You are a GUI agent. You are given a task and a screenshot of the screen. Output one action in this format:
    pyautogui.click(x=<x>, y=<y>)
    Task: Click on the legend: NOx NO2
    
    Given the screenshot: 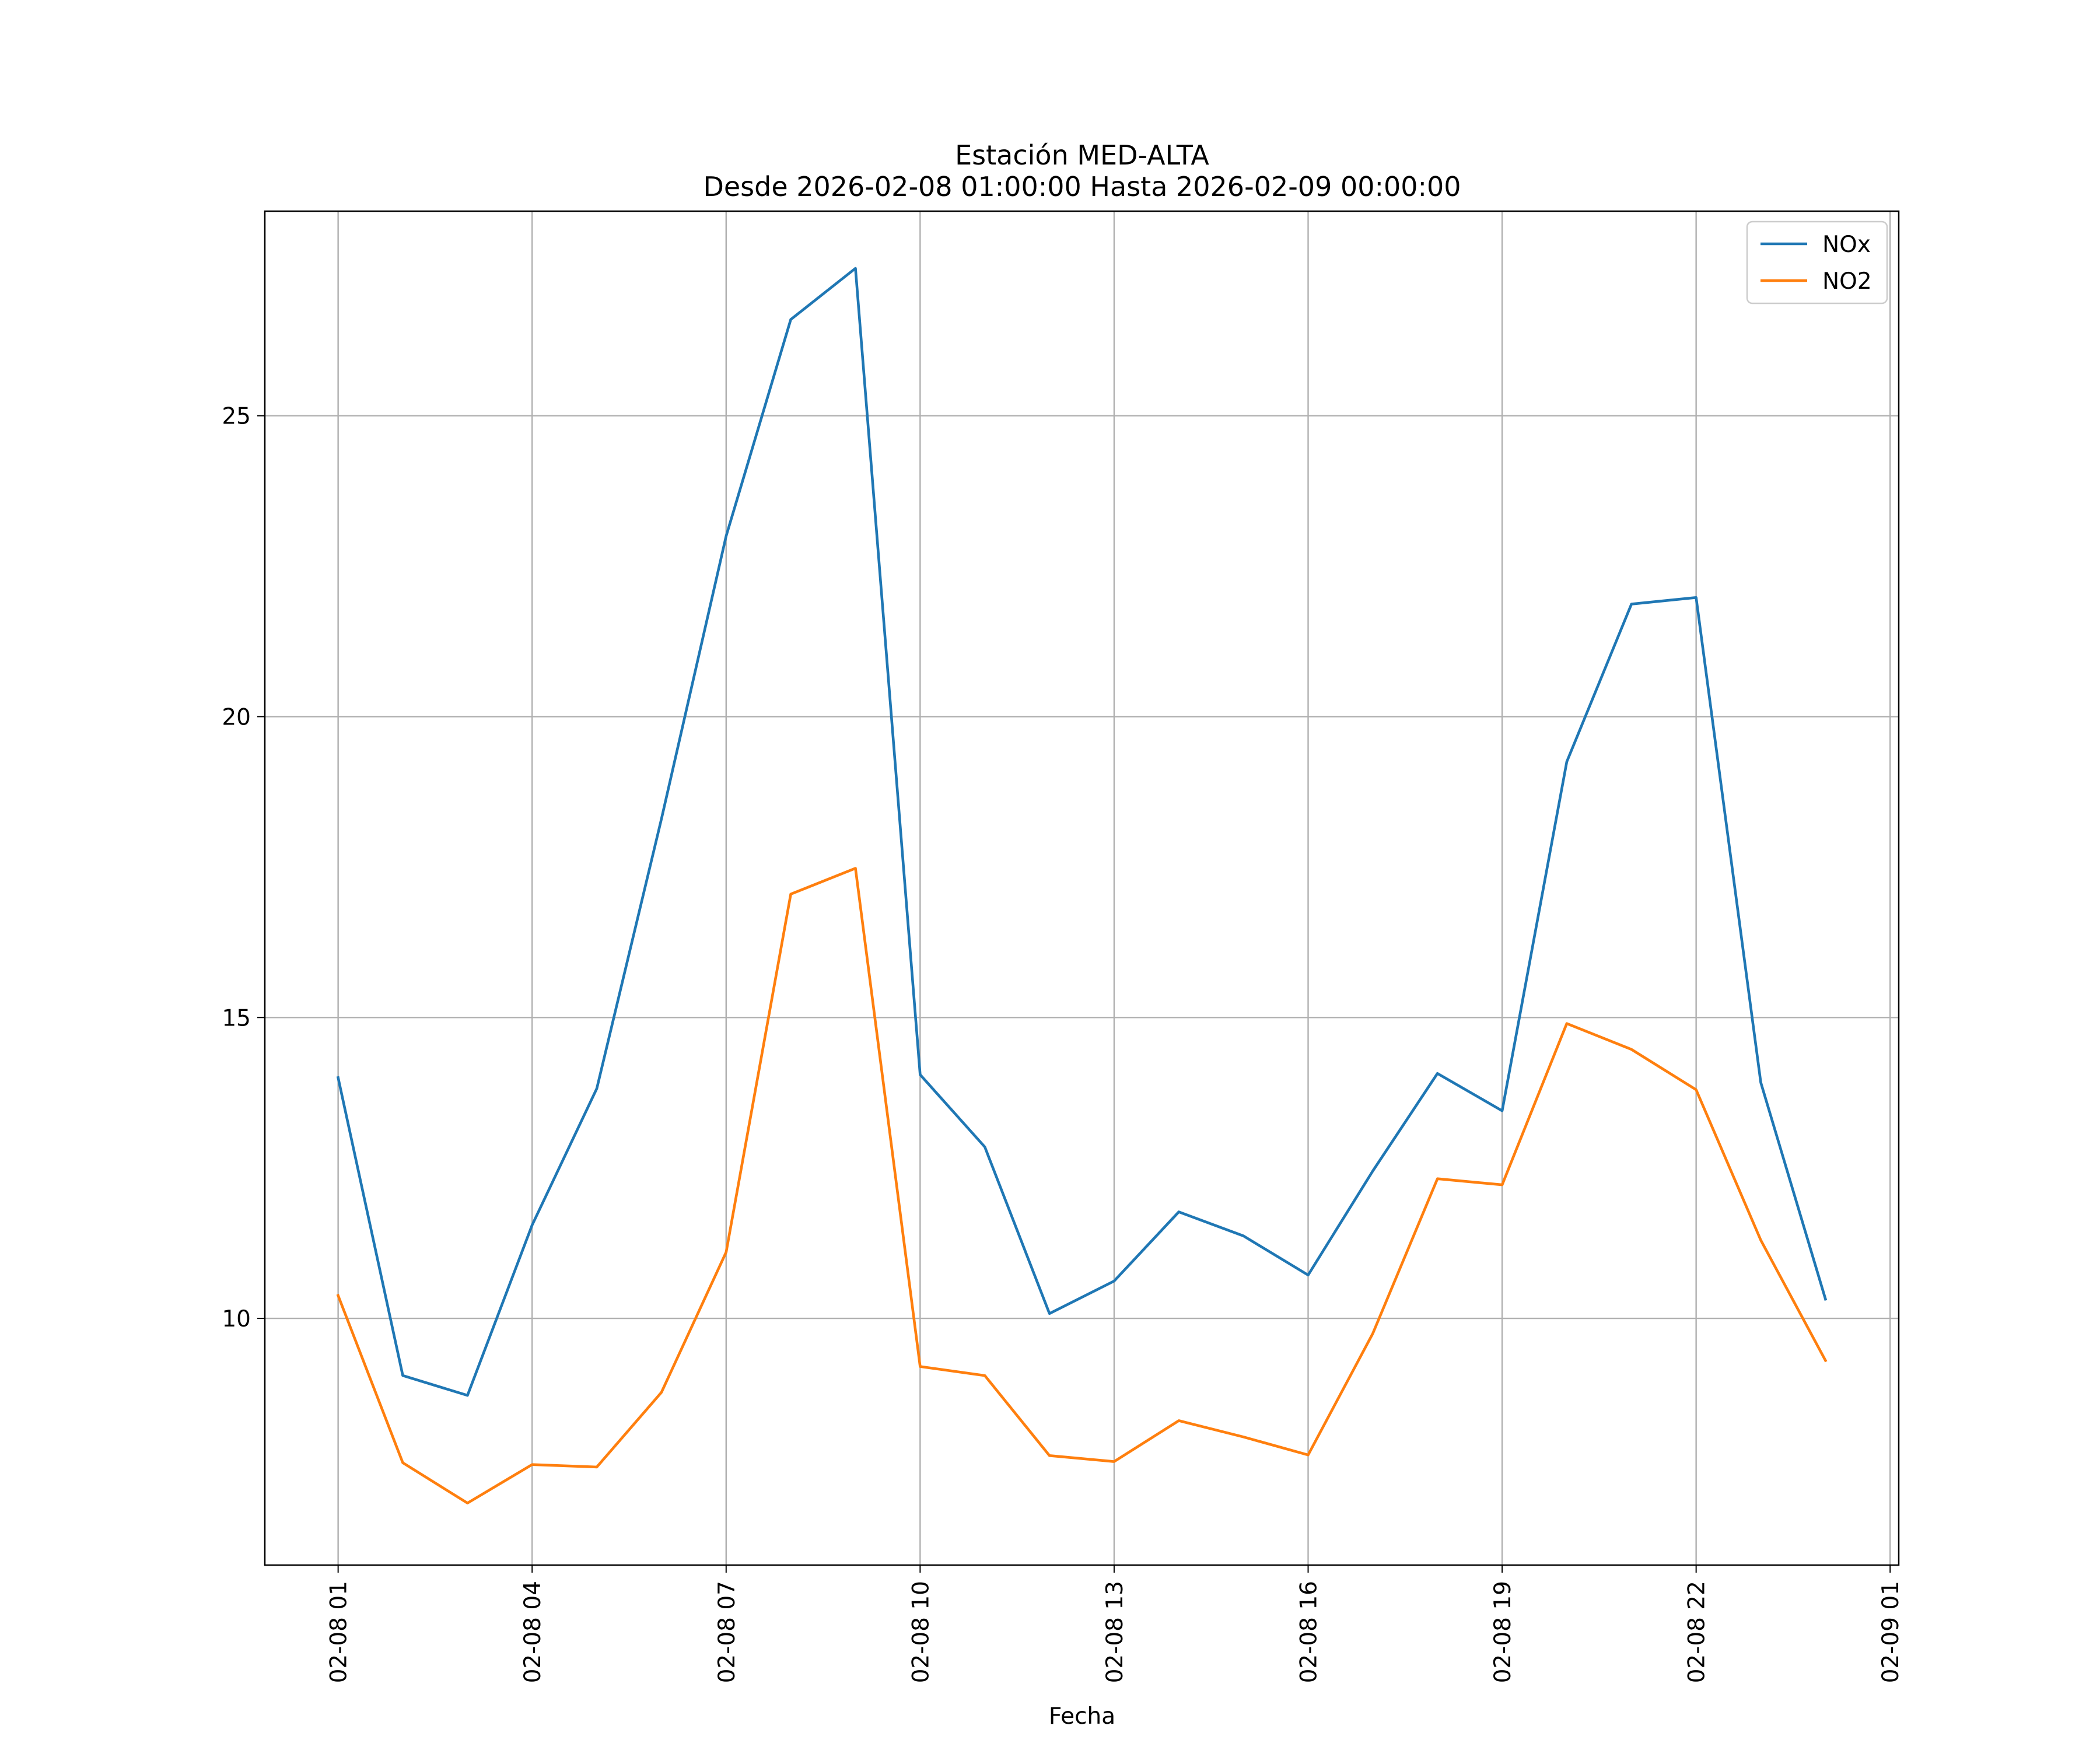 What is the action you would take?
    pyautogui.click(x=1817, y=262)
    